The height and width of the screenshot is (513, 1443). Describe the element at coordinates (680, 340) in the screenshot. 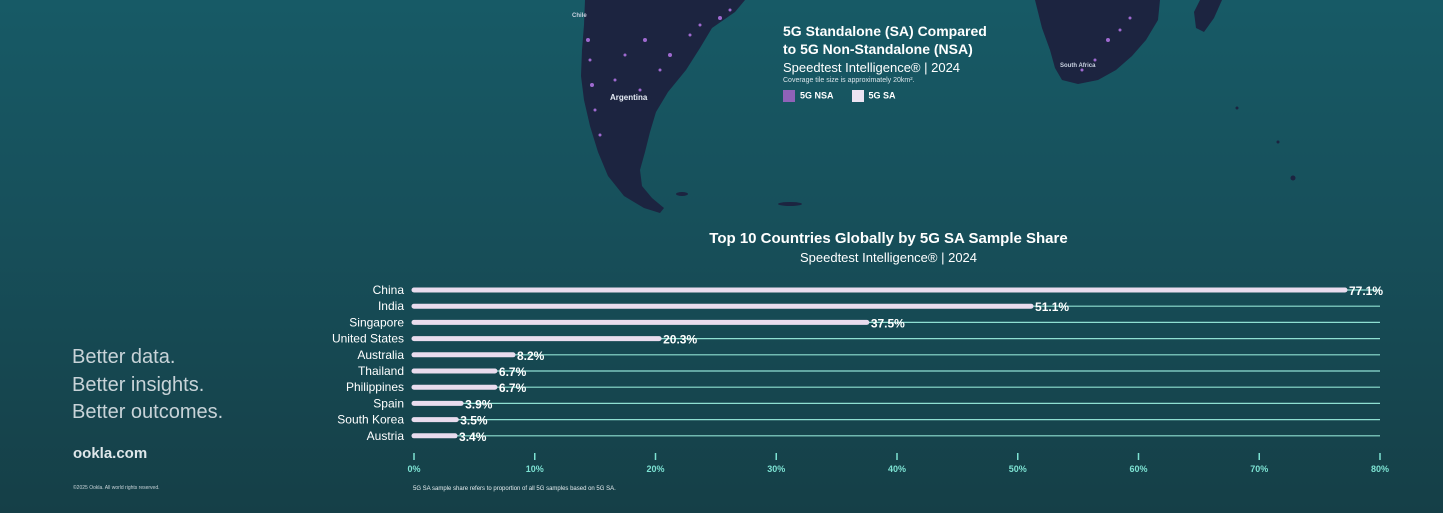

I see `value-label: 20.3%` at that location.